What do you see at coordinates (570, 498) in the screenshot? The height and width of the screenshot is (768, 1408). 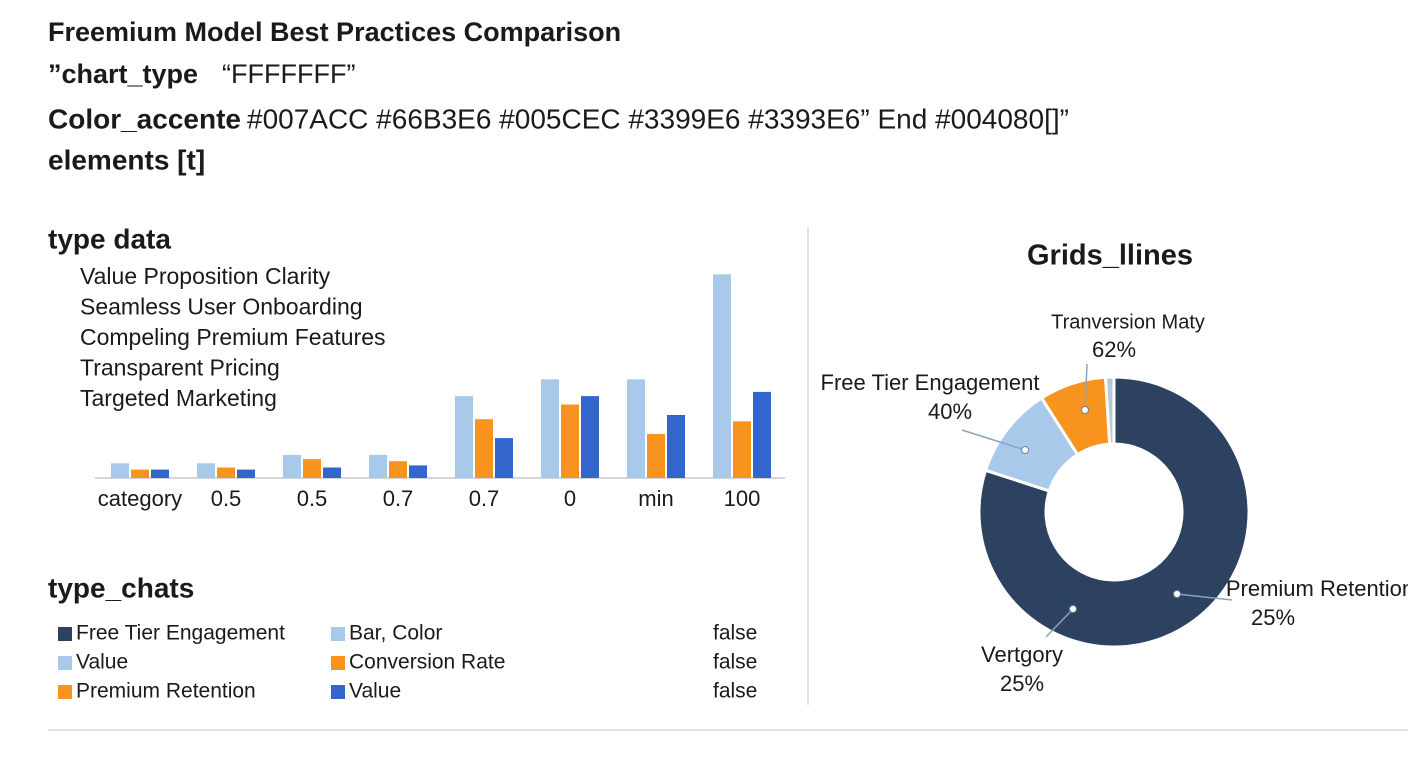 I see `x-category-label: 0` at bounding box center [570, 498].